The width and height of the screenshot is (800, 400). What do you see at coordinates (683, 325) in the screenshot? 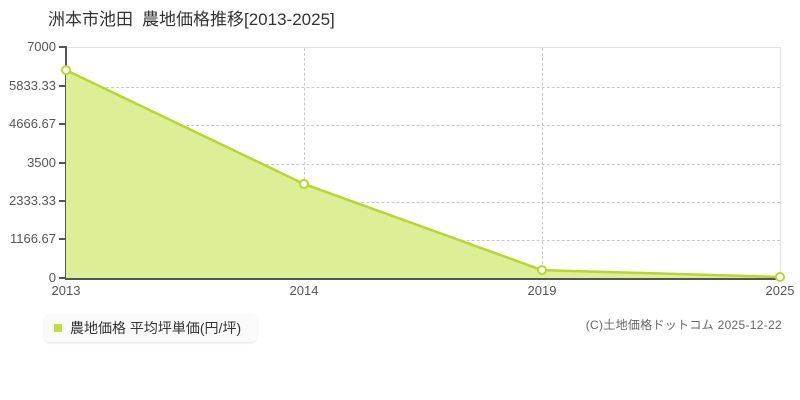
I see `copyright-credit: (C)土地価格ドットコム 2025-12-22` at bounding box center [683, 325].